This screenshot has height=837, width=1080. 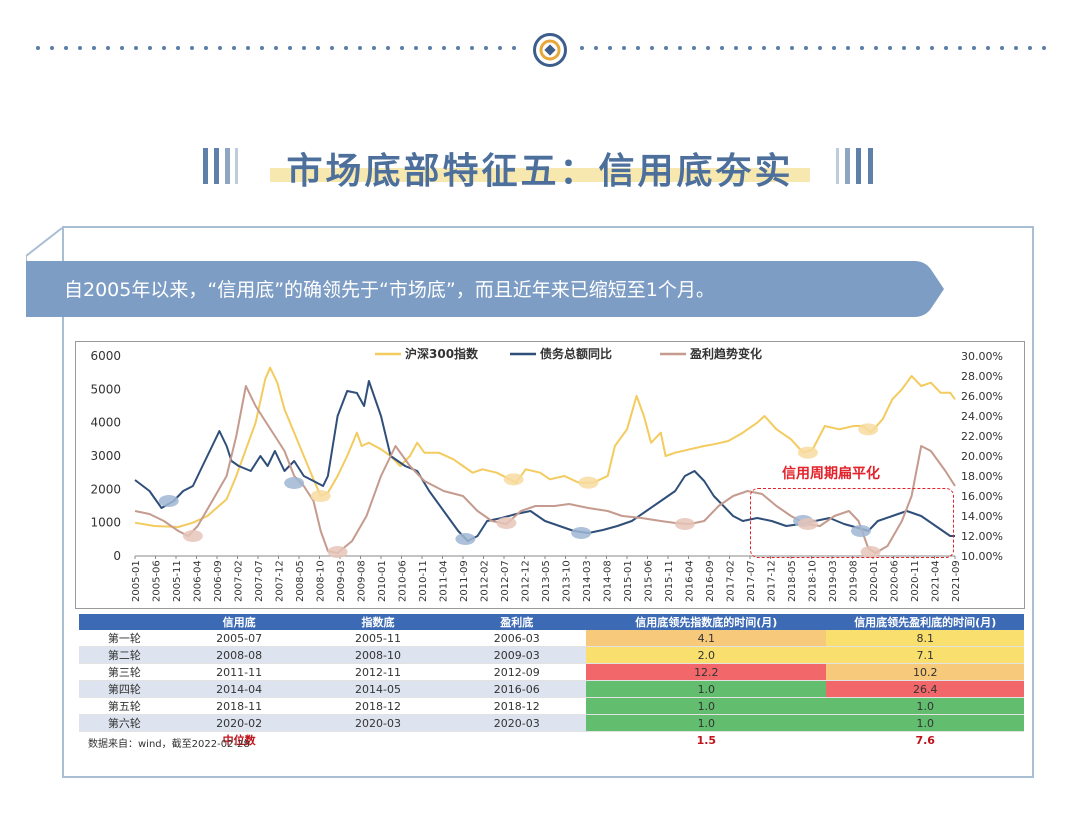 I want to click on dots-divider-right, so click(x=815, y=49).